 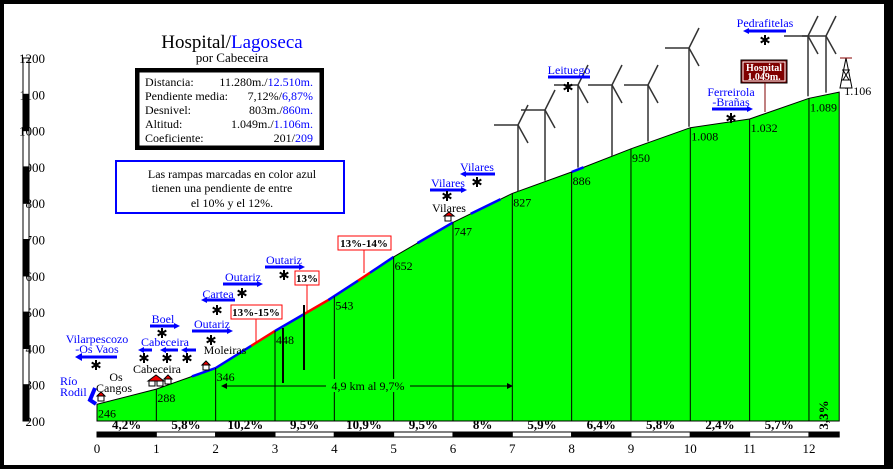 What do you see at coordinates (256, 313) in the screenshot?
I see `svg-text: 13%-15%` at bounding box center [256, 313].